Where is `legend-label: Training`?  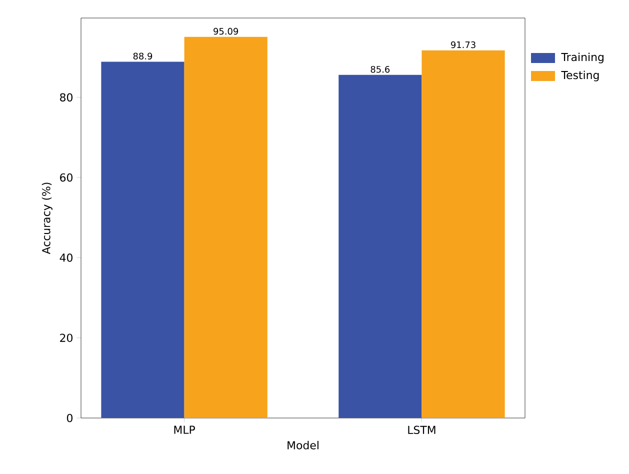
legend-label: Training is located at coordinates (582, 58).